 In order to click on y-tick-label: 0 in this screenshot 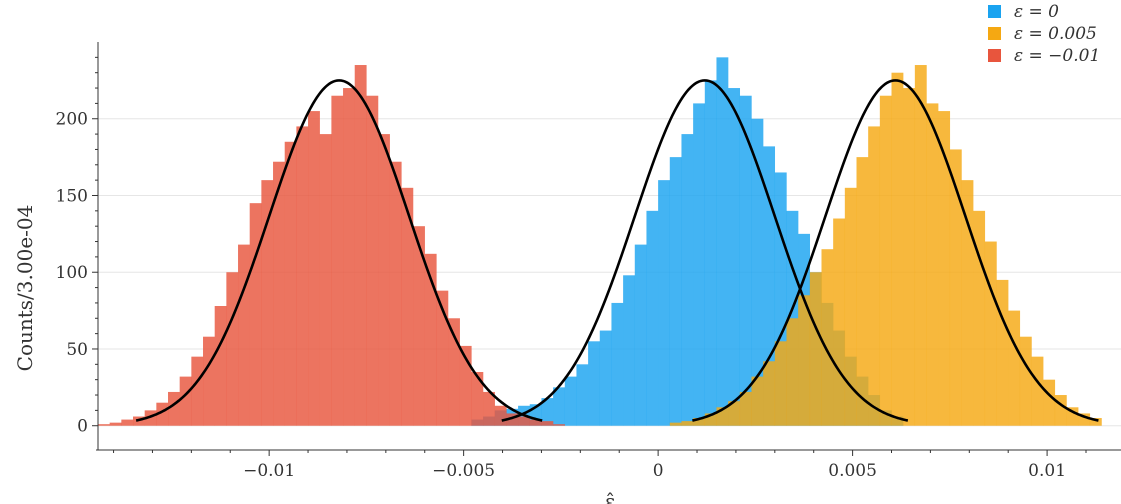, I will do `click(82, 427)`.